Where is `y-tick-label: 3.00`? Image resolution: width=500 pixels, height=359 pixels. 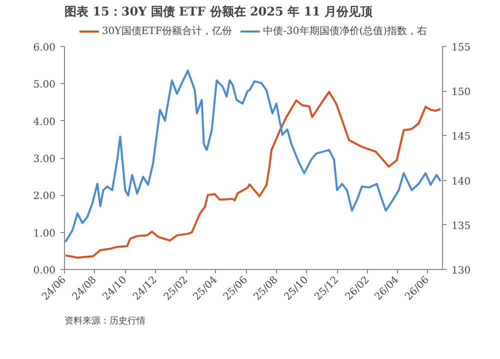 y-tick-label: 3.00 is located at coordinates (44, 159).